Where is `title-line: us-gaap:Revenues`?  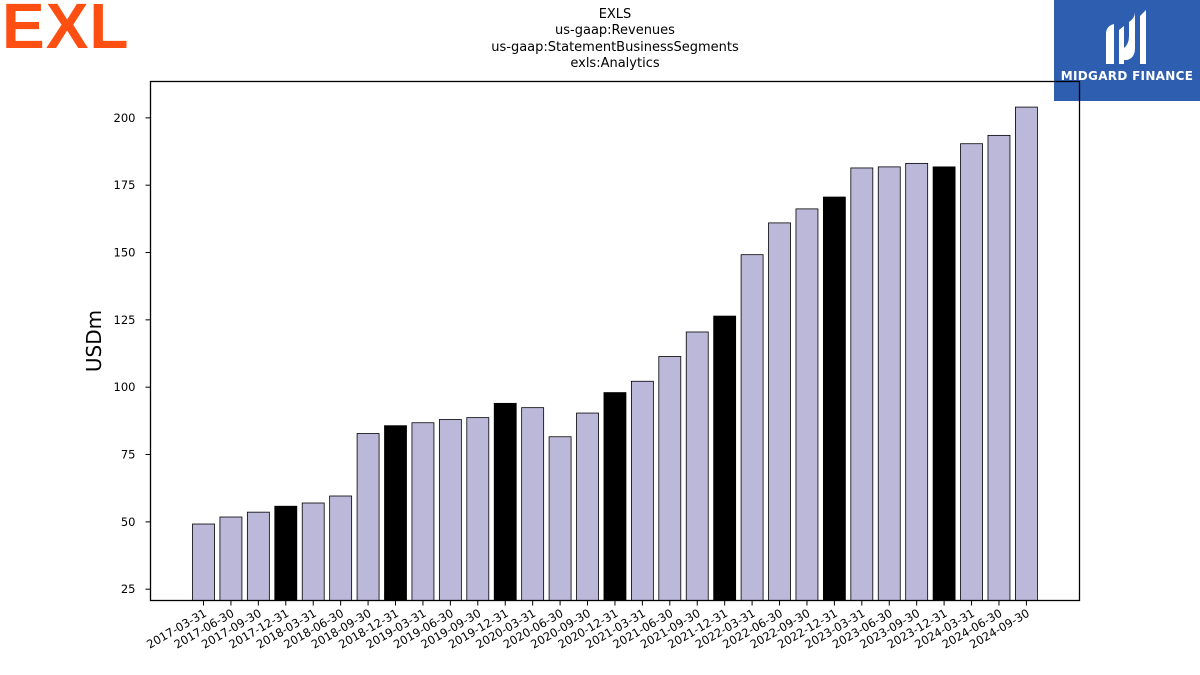
title-line: us-gaap:Revenues is located at coordinates (615, 31).